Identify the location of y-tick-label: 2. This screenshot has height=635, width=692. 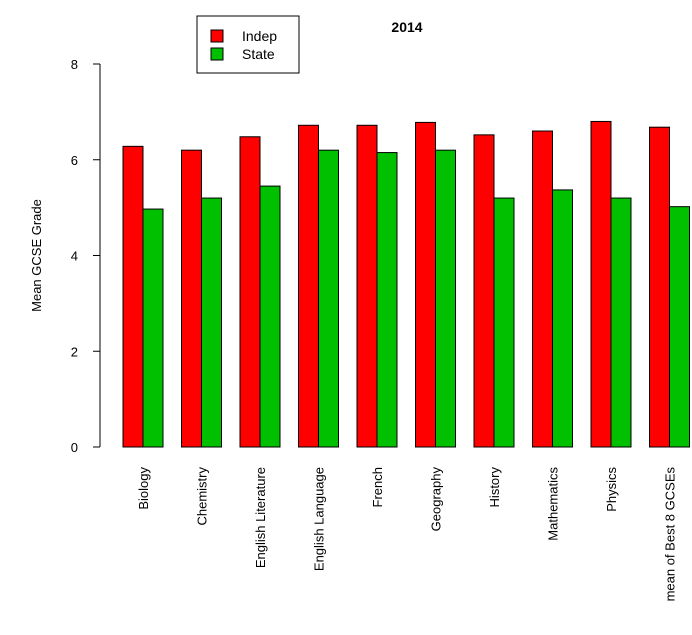
(74, 351).